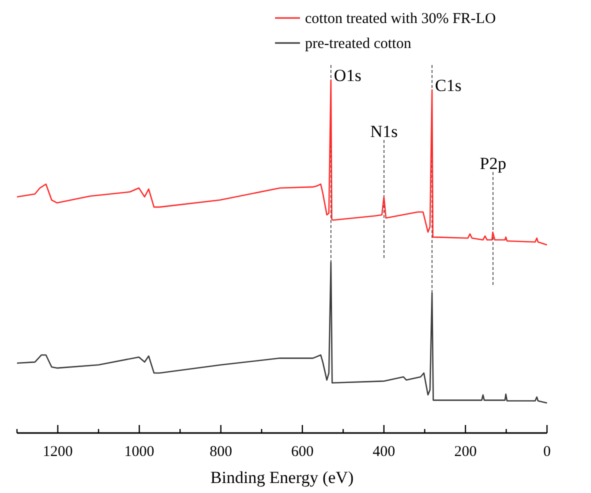 The image size is (591, 493). I want to click on x-tick-label: 800, so click(221, 452).